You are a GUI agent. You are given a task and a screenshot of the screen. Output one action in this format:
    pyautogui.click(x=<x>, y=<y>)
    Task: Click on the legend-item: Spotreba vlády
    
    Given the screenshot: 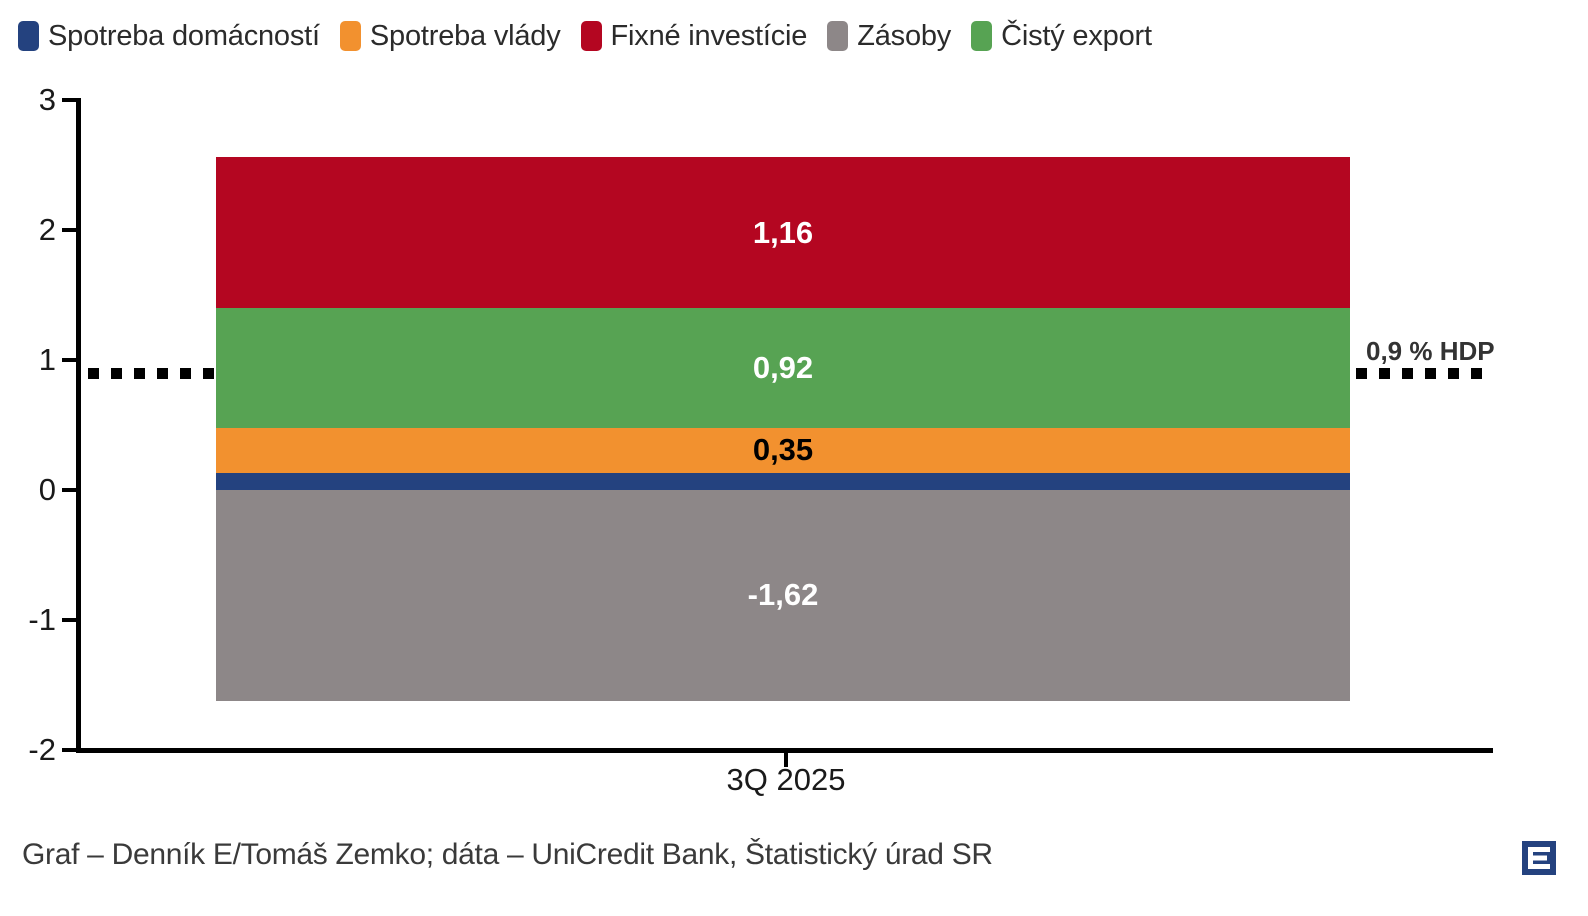 What is the action you would take?
    pyautogui.click(x=450, y=36)
    